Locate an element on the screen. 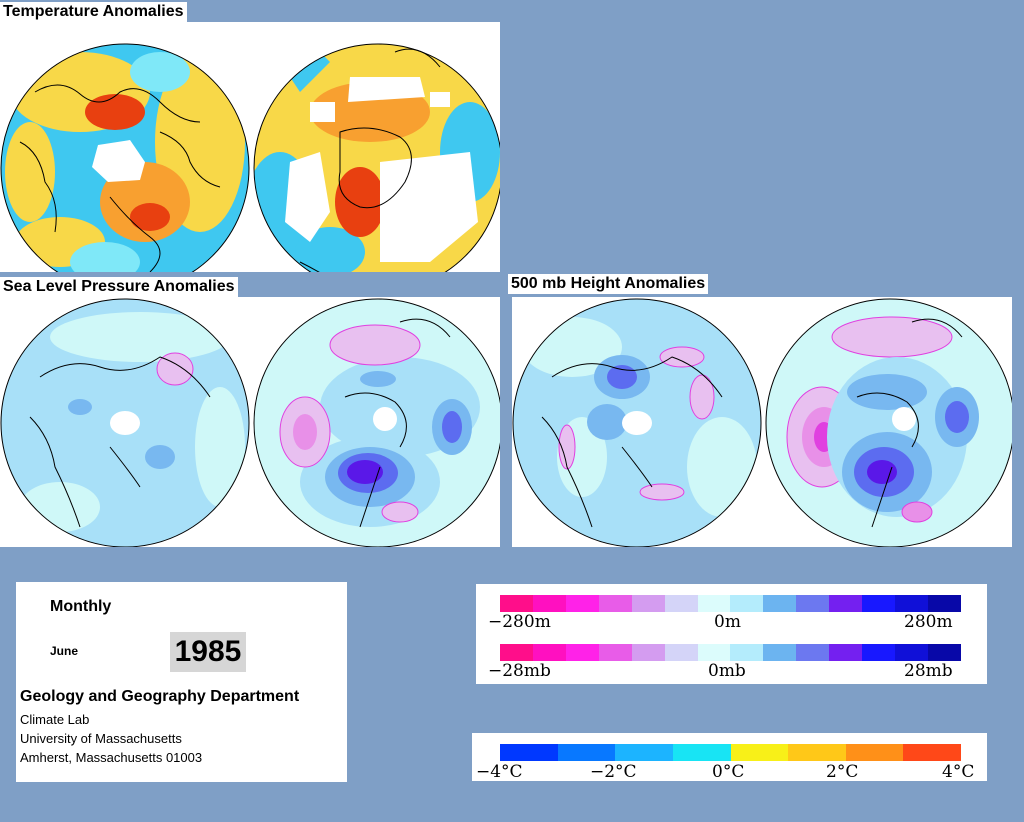  height-colorbar is located at coordinates (730, 603).